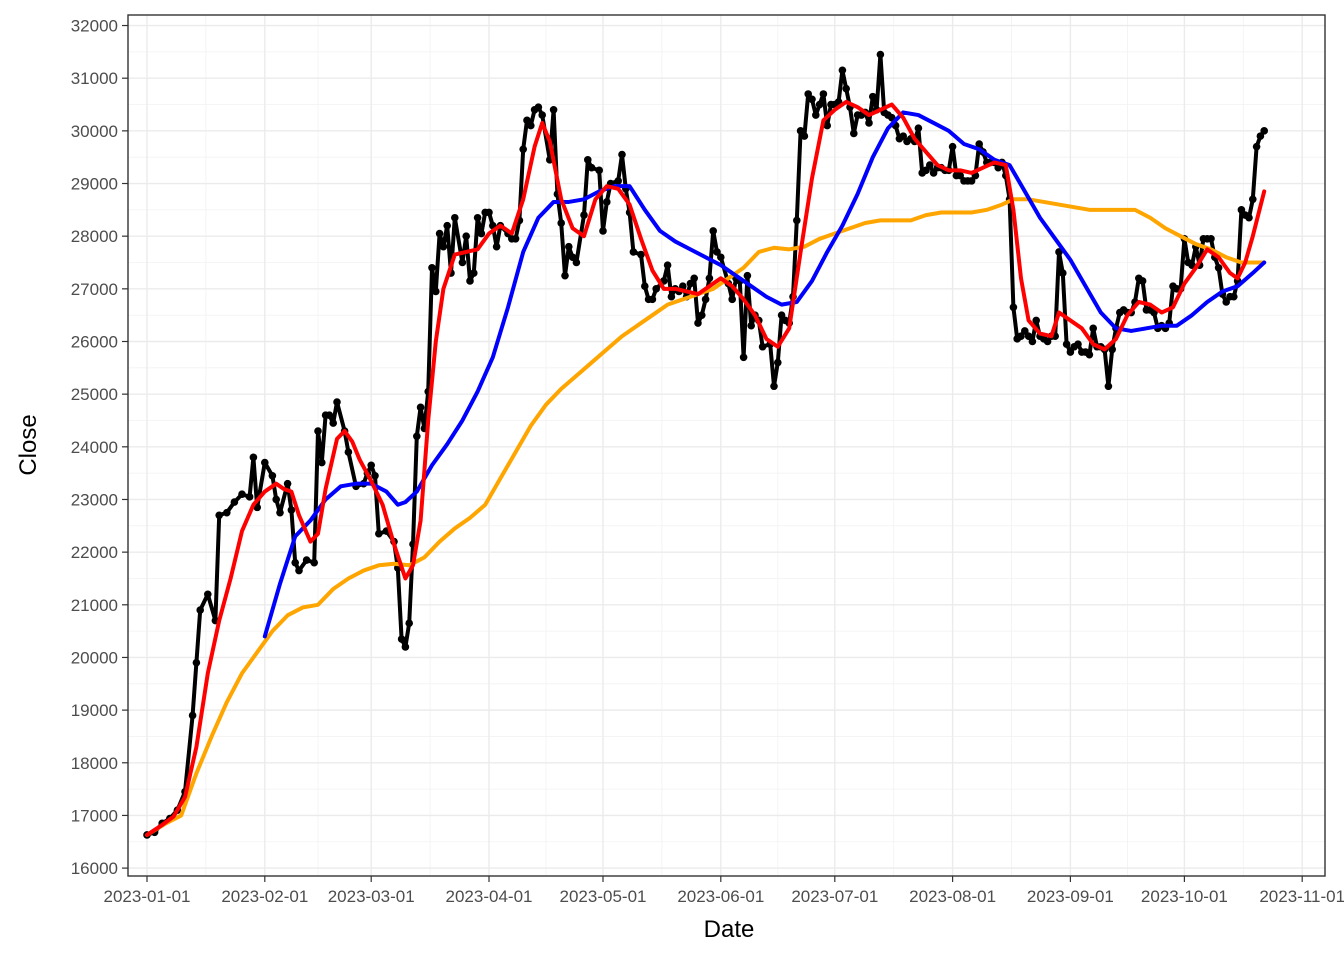 The height and width of the screenshot is (960, 1344). Describe the element at coordinates (1070, 896) in the screenshot. I see `x-tick-label: 2023-09-01` at that location.